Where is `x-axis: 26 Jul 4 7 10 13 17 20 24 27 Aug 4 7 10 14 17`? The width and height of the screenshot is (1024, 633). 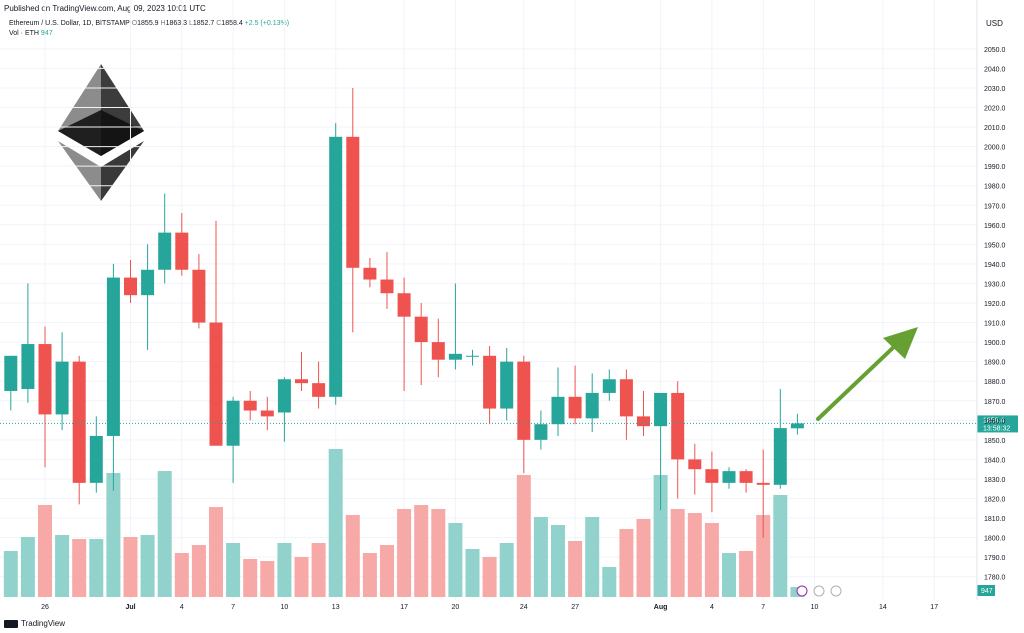 x-axis: 26 Jul 4 7 10 13 17 20 24 27 Aug 4 7 10 14 17 is located at coordinates (489, 607).